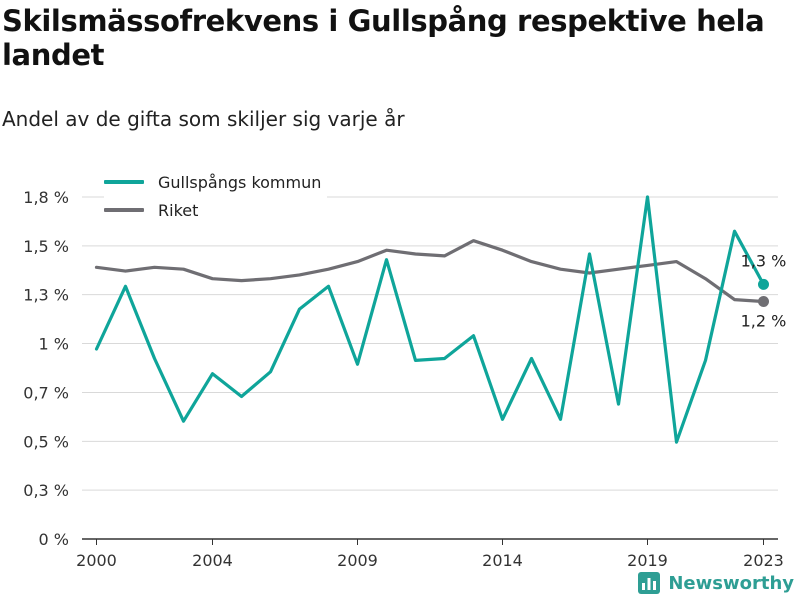 The image size is (800, 600). What do you see at coordinates (46, 368) in the screenshot?
I see `y-axis-labels: 0 % 0,3 % 0,5 % 0,7 % 1 % 1,3 % 1,5 % 1,8 %` at bounding box center [46, 368].